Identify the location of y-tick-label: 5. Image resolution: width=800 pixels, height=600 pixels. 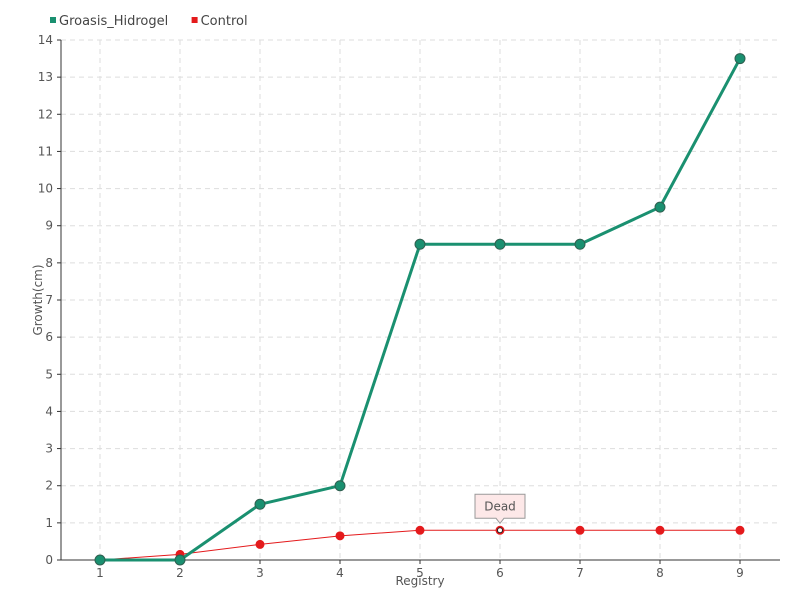
(49, 374).